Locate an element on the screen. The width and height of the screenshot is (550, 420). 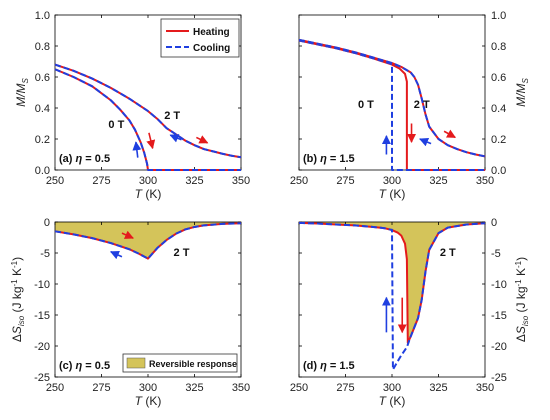
axes-box is located at coordinates (392, 92).